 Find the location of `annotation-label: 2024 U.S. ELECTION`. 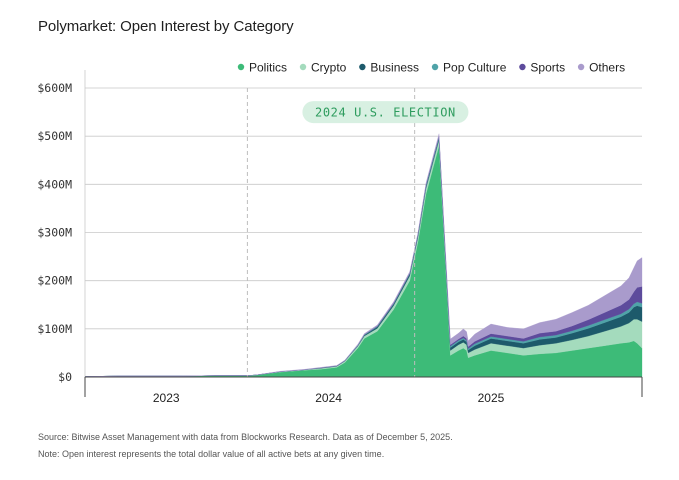

annotation-label: 2024 U.S. ELECTION is located at coordinates (385, 113).